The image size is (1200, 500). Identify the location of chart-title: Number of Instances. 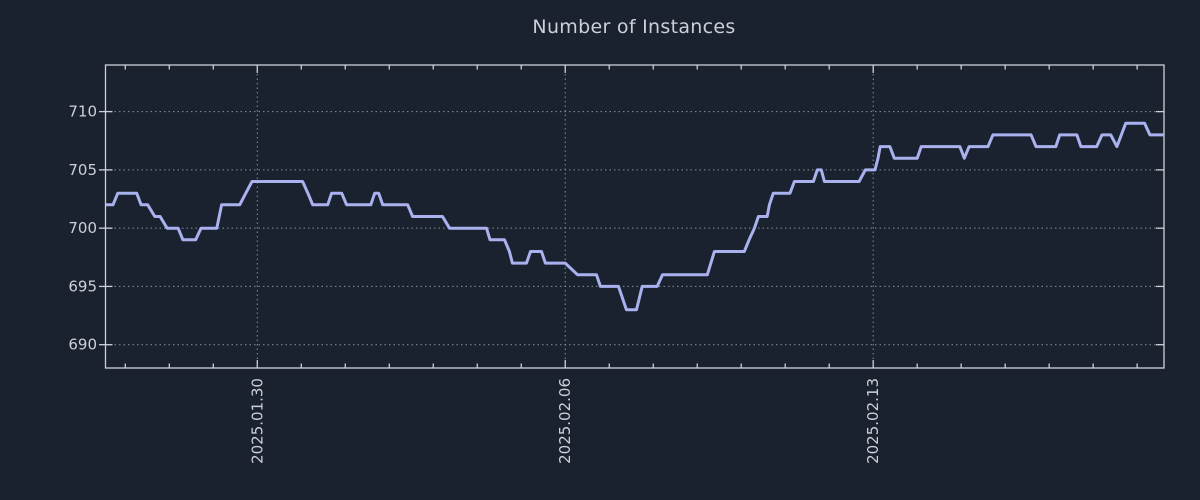
(634, 27).